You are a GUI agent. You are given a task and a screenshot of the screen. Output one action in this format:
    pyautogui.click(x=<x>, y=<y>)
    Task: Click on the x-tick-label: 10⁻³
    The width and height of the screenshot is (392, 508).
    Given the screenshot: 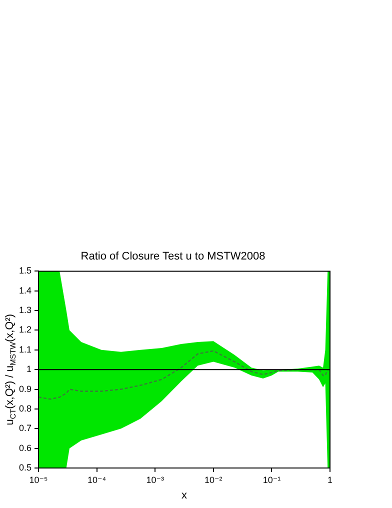 What is the action you would take?
    pyautogui.click(x=155, y=479)
    